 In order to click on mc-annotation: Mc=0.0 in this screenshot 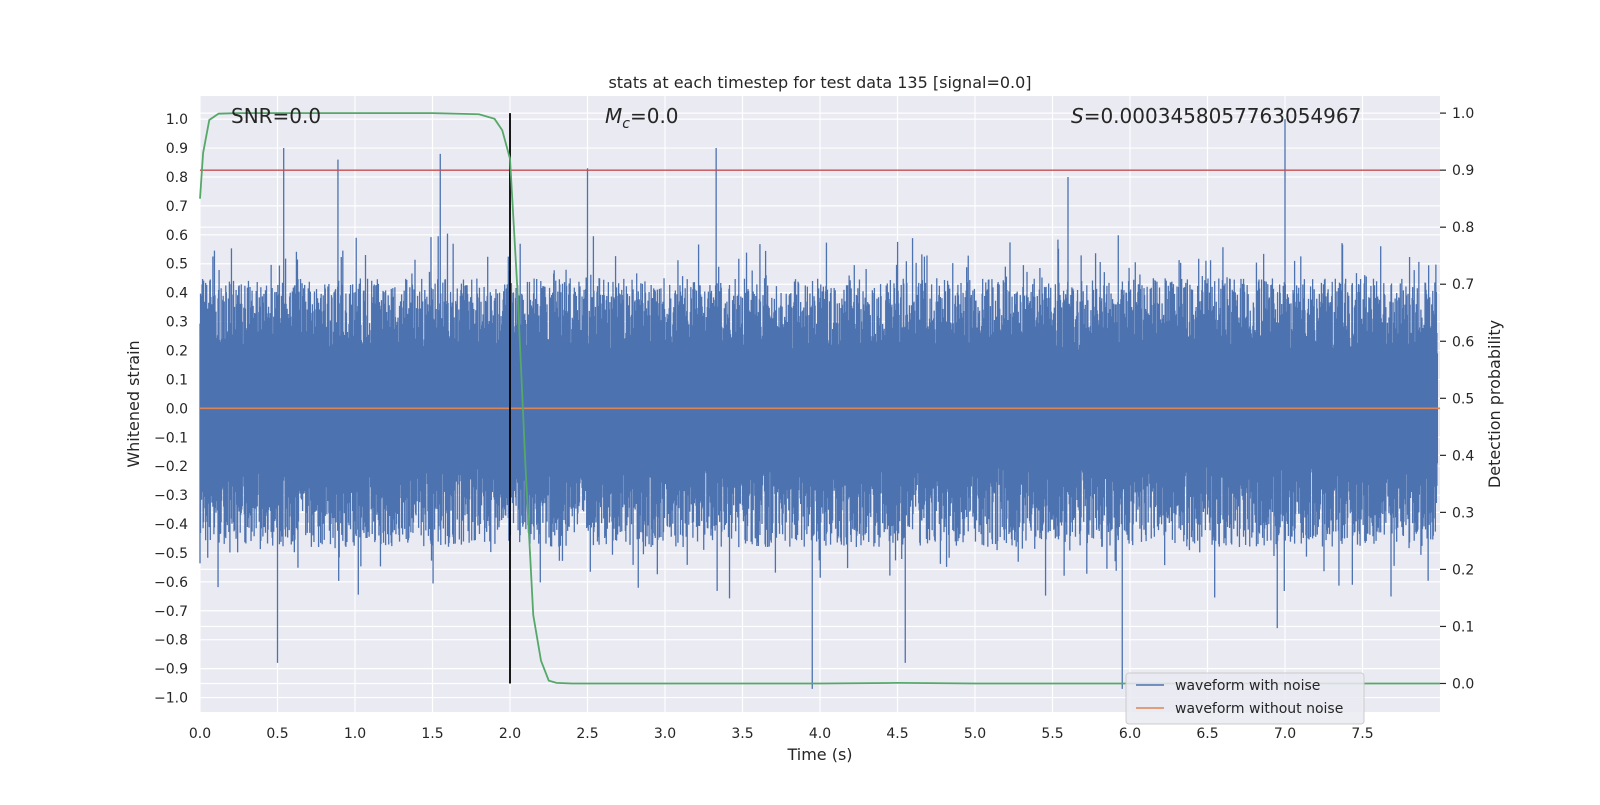, I will do `click(642, 118)`.